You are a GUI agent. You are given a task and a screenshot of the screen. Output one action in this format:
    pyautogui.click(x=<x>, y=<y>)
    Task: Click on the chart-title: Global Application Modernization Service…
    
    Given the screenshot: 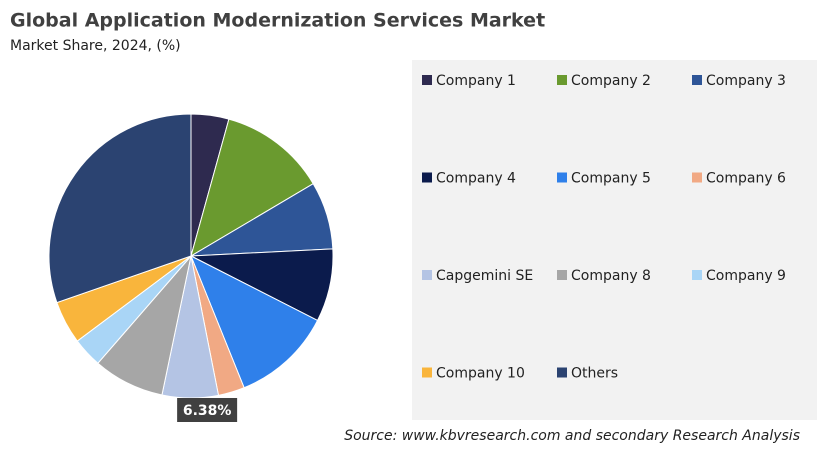 What is the action you would take?
    pyautogui.click(x=277, y=21)
    